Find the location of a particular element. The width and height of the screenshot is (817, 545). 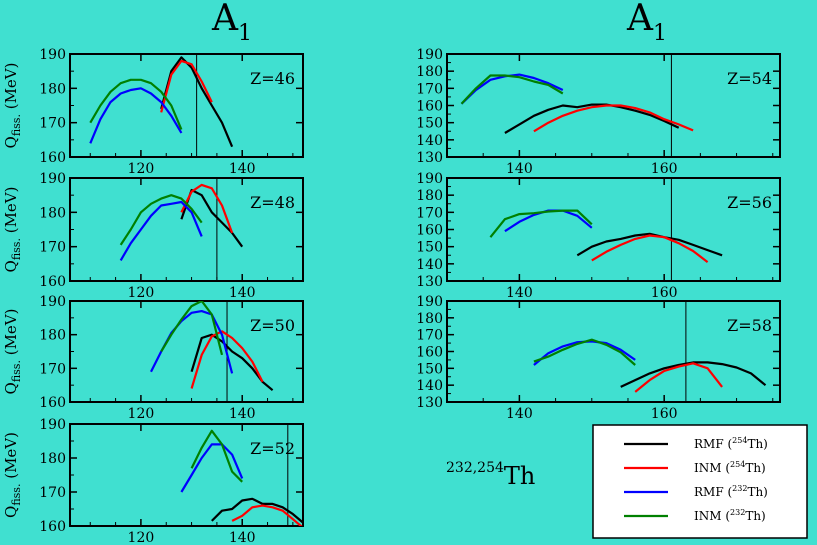

legend-entry: RMF (254Th) is located at coordinates (696, 443).